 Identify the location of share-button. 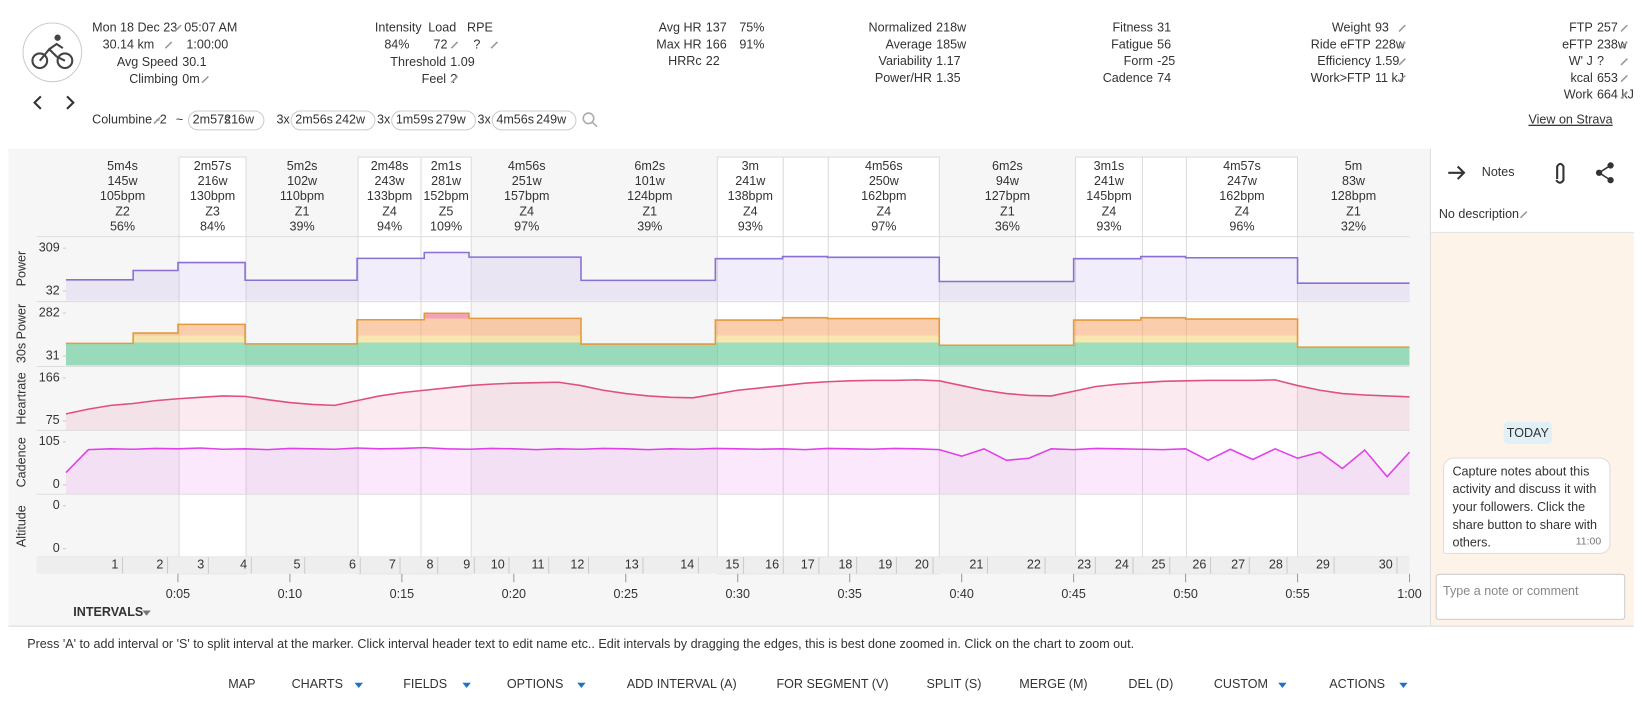
(1604, 173).